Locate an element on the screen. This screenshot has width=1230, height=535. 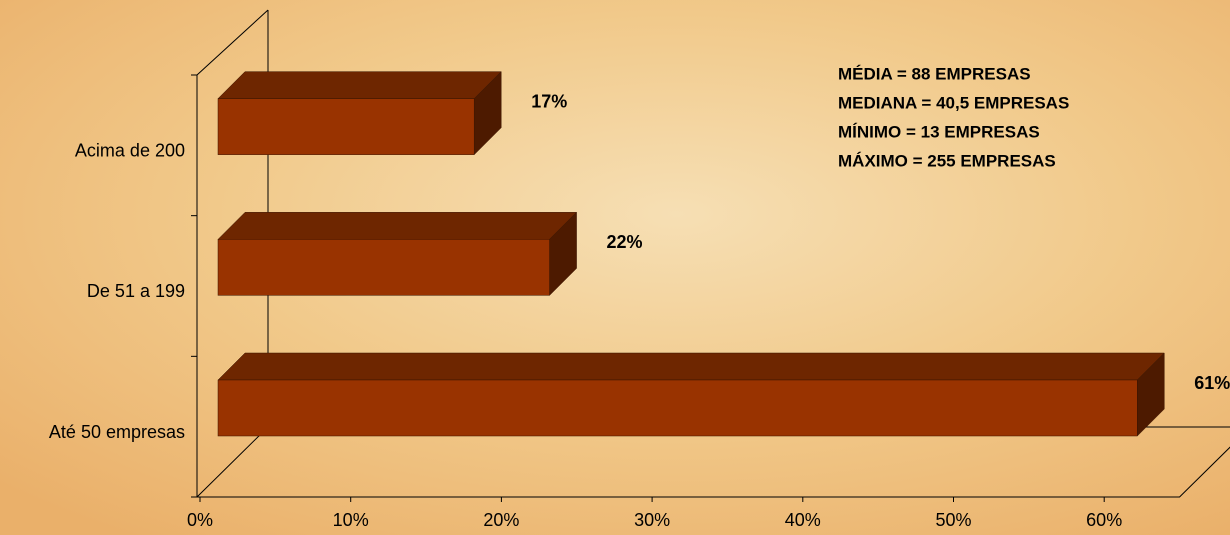
annotation: MÁXIMO = 255 EMPRESAS is located at coordinates (947, 160).